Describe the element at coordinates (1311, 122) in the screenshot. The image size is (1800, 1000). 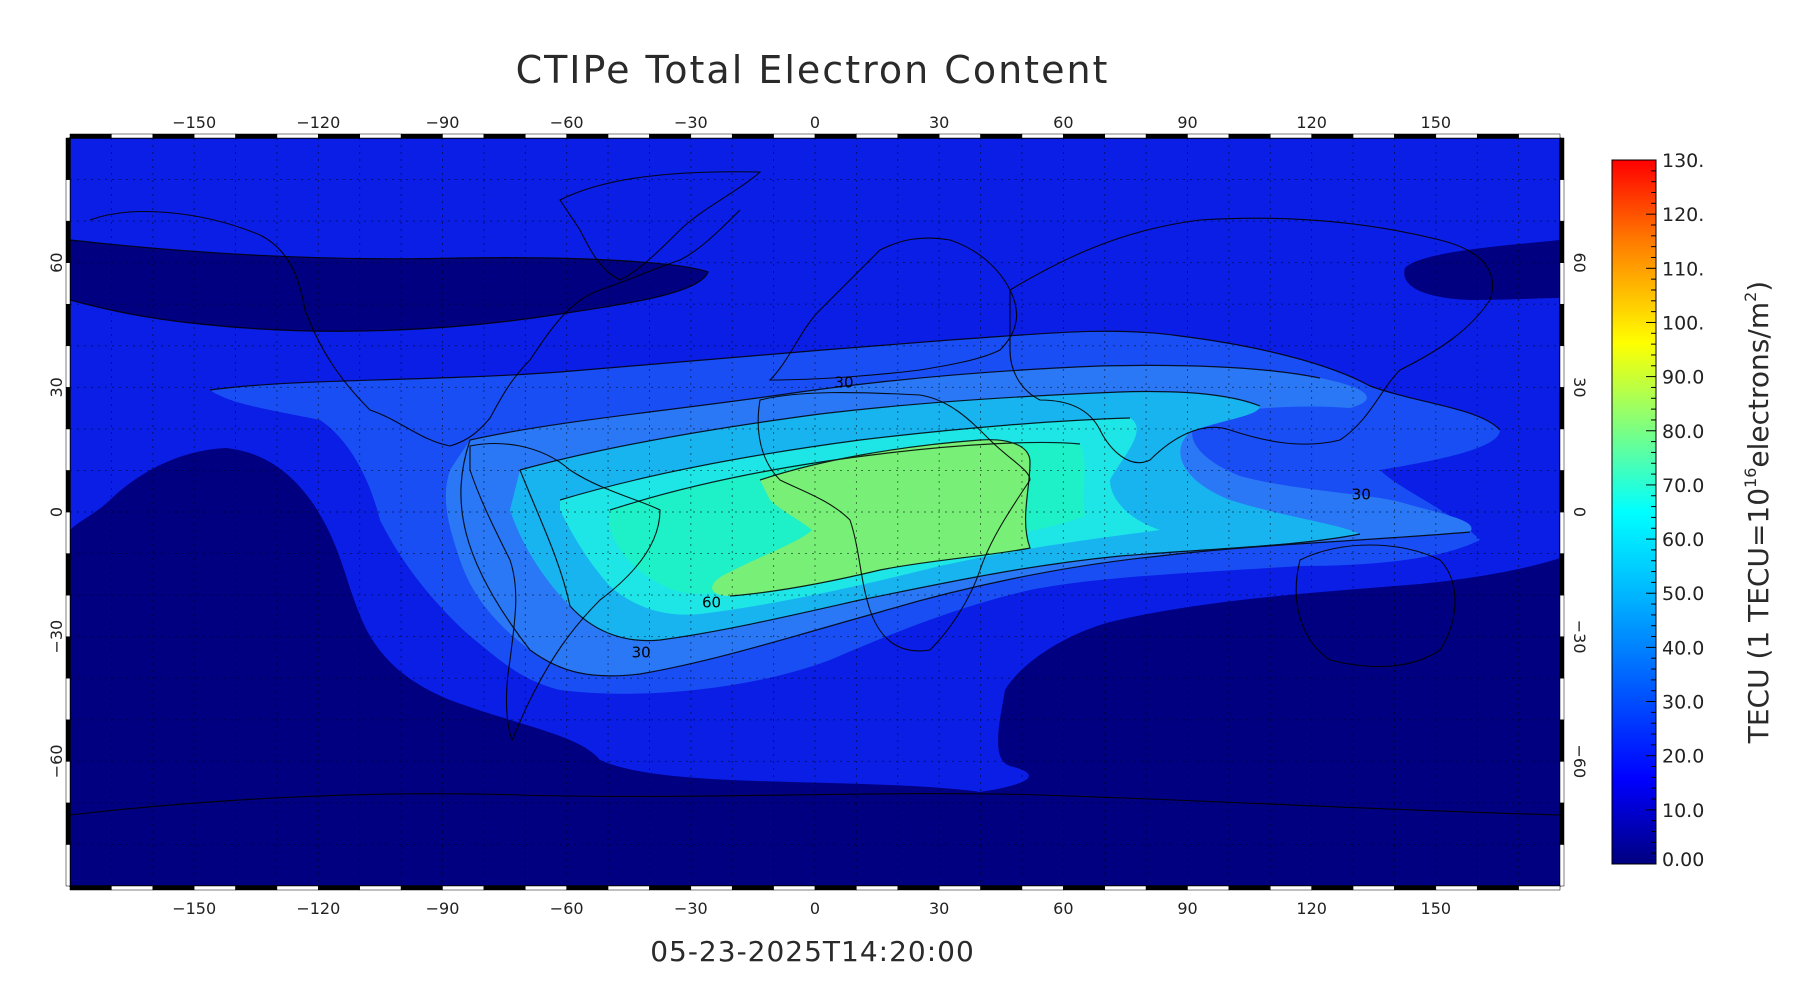
I see `lon-tick-label-top: 120` at that location.